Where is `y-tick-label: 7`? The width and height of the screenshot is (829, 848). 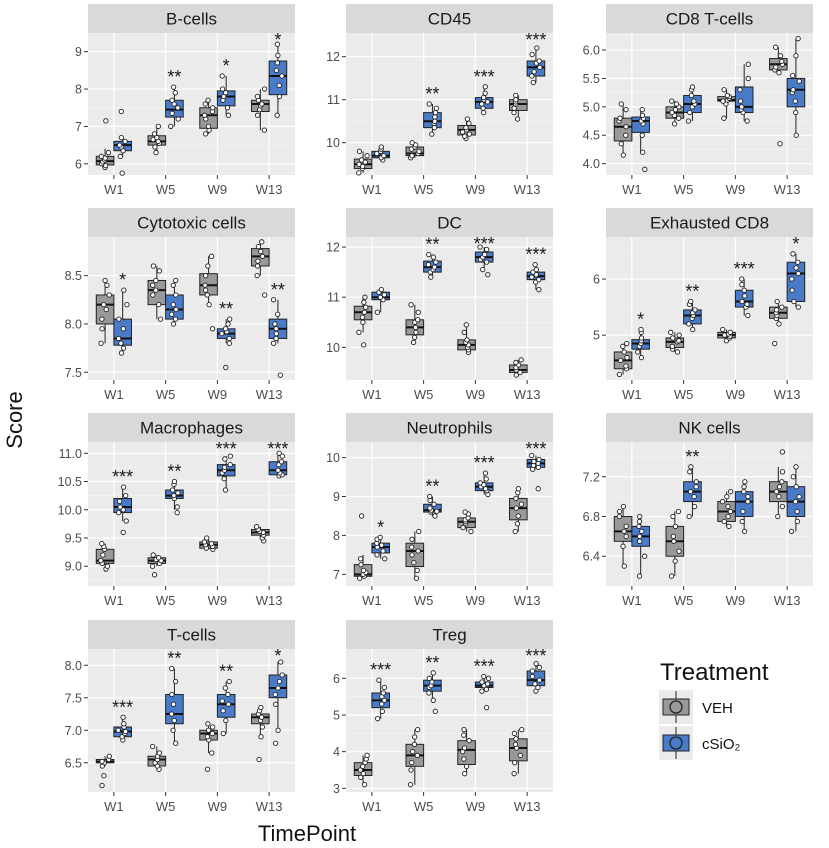 y-tick-label: 7 is located at coordinates (78, 127).